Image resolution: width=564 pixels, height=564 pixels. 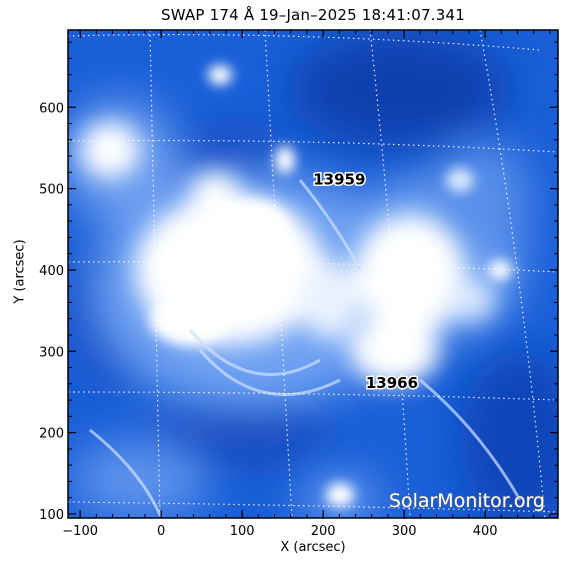 What do you see at coordinates (51, 515) in the screenshot?
I see `y-tick-label: 100` at bounding box center [51, 515].